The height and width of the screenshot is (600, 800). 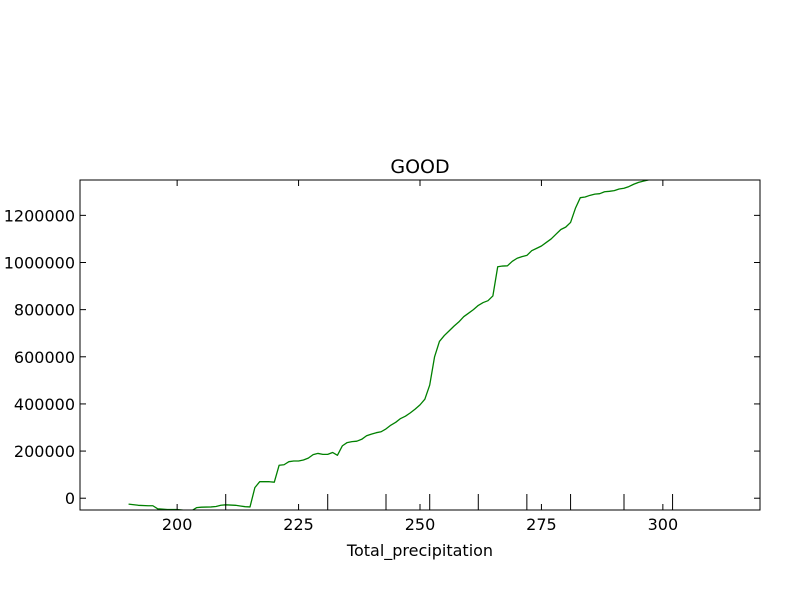 I want to click on x-tick-label: 275, so click(x=541, y=524).